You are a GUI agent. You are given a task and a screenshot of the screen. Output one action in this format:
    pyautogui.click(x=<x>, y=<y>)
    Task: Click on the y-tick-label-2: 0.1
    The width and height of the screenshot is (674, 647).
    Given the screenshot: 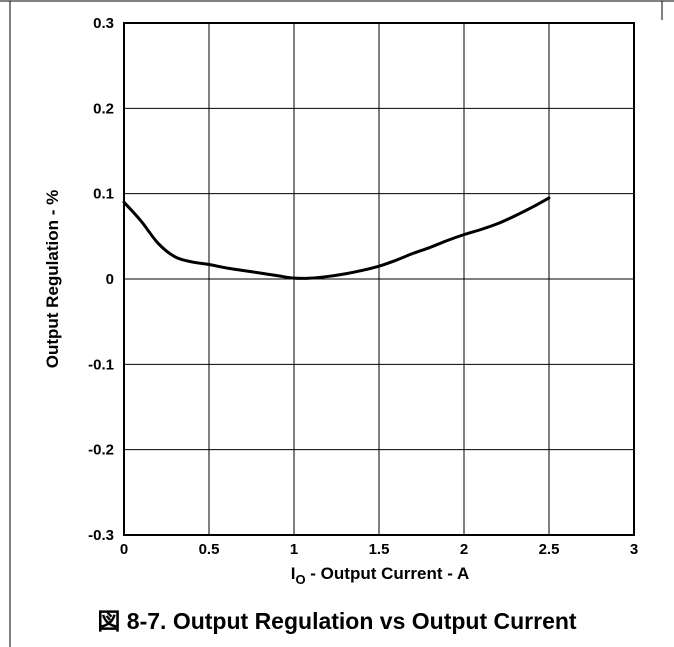 What is the action you would take?
    pyautogui.click(x=103, y=194)
    